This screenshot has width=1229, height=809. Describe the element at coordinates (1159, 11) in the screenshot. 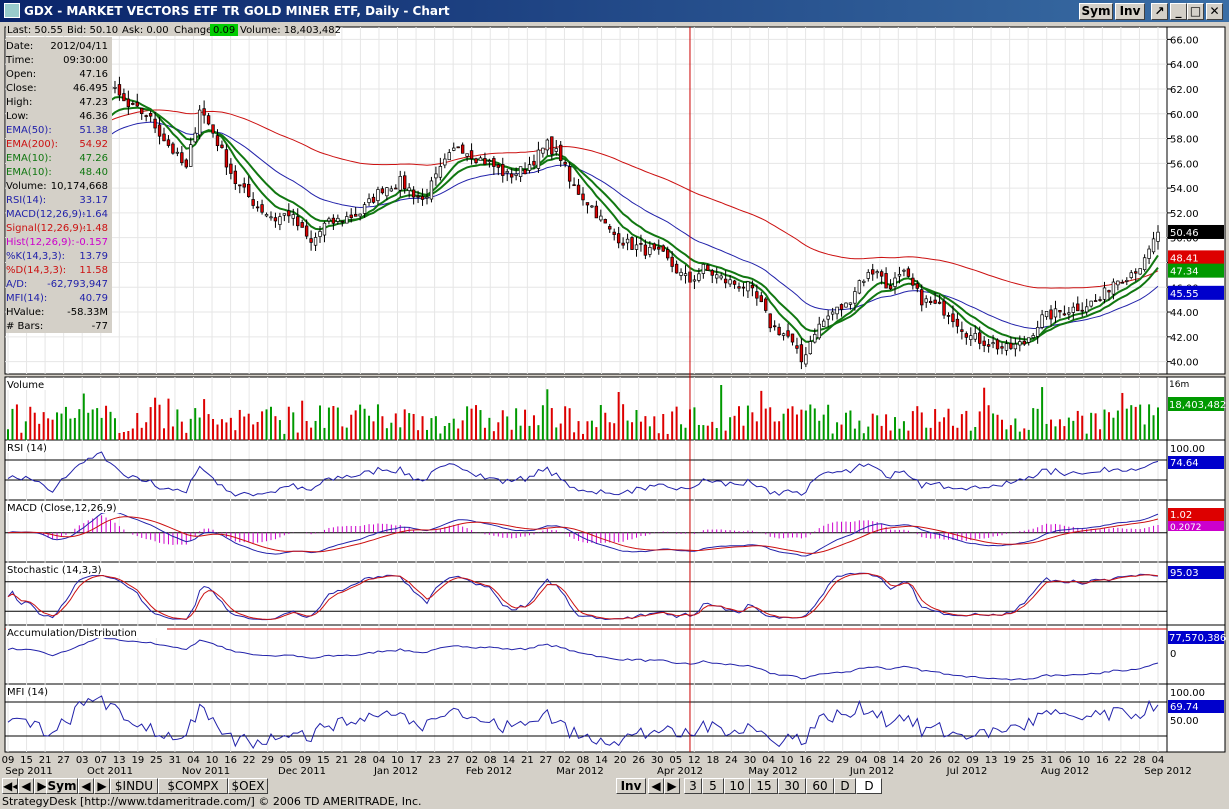

I see `link-icon: ↗` at that location.